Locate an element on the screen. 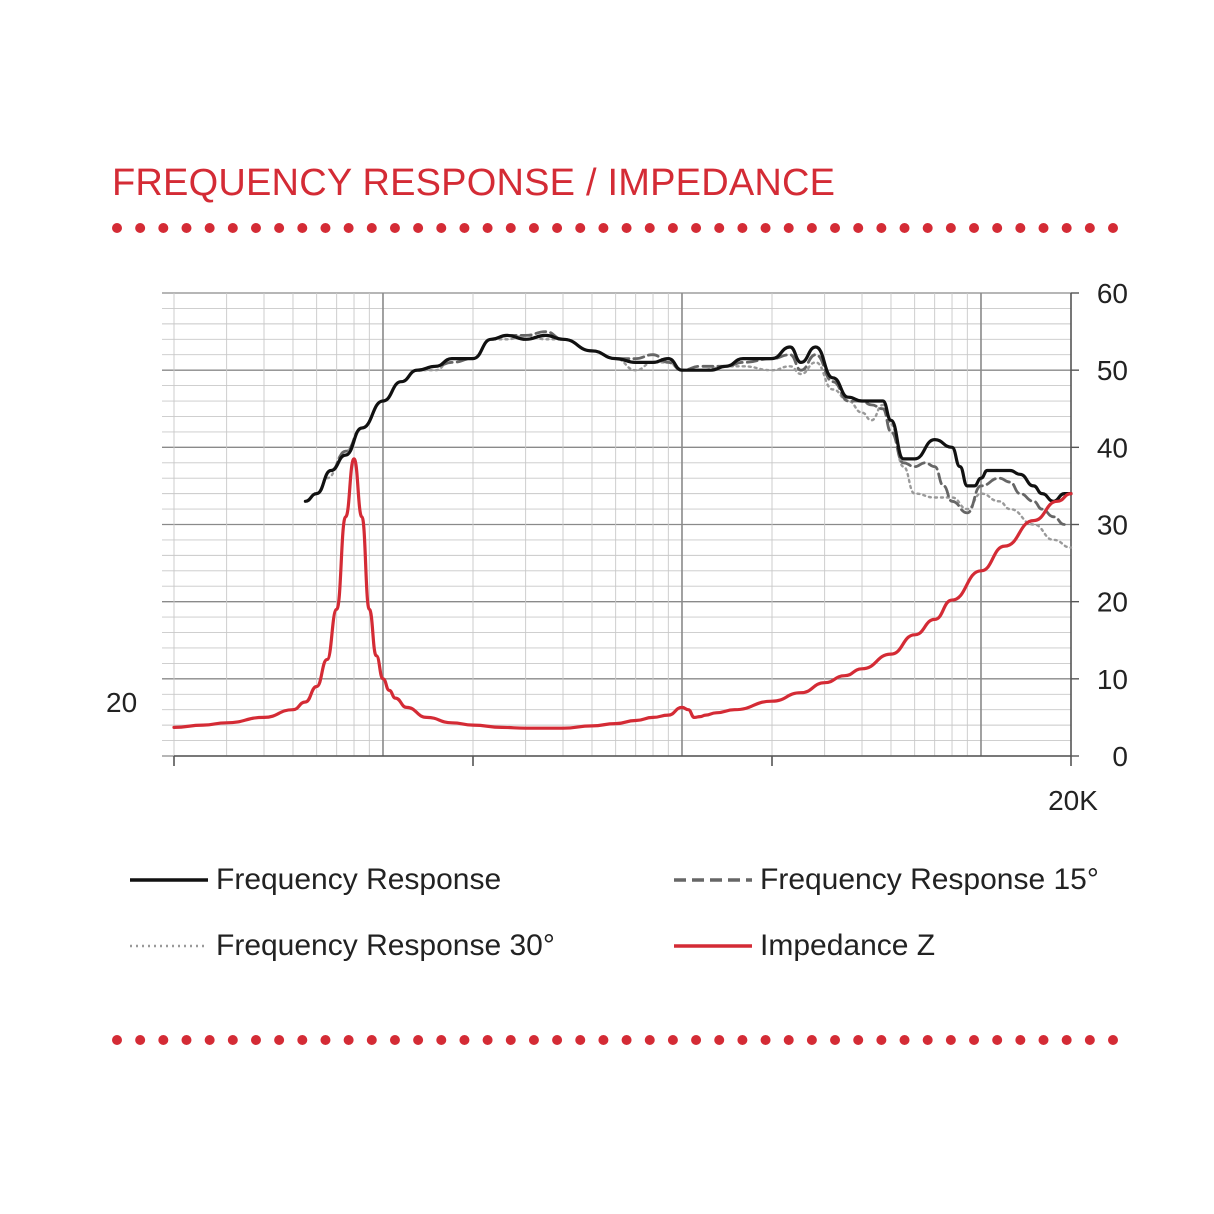 Image resolution: width=1214 pixels, height=1214 pixels. legend-item-impedance: Impedance Z is located at coordinates (804, 946).